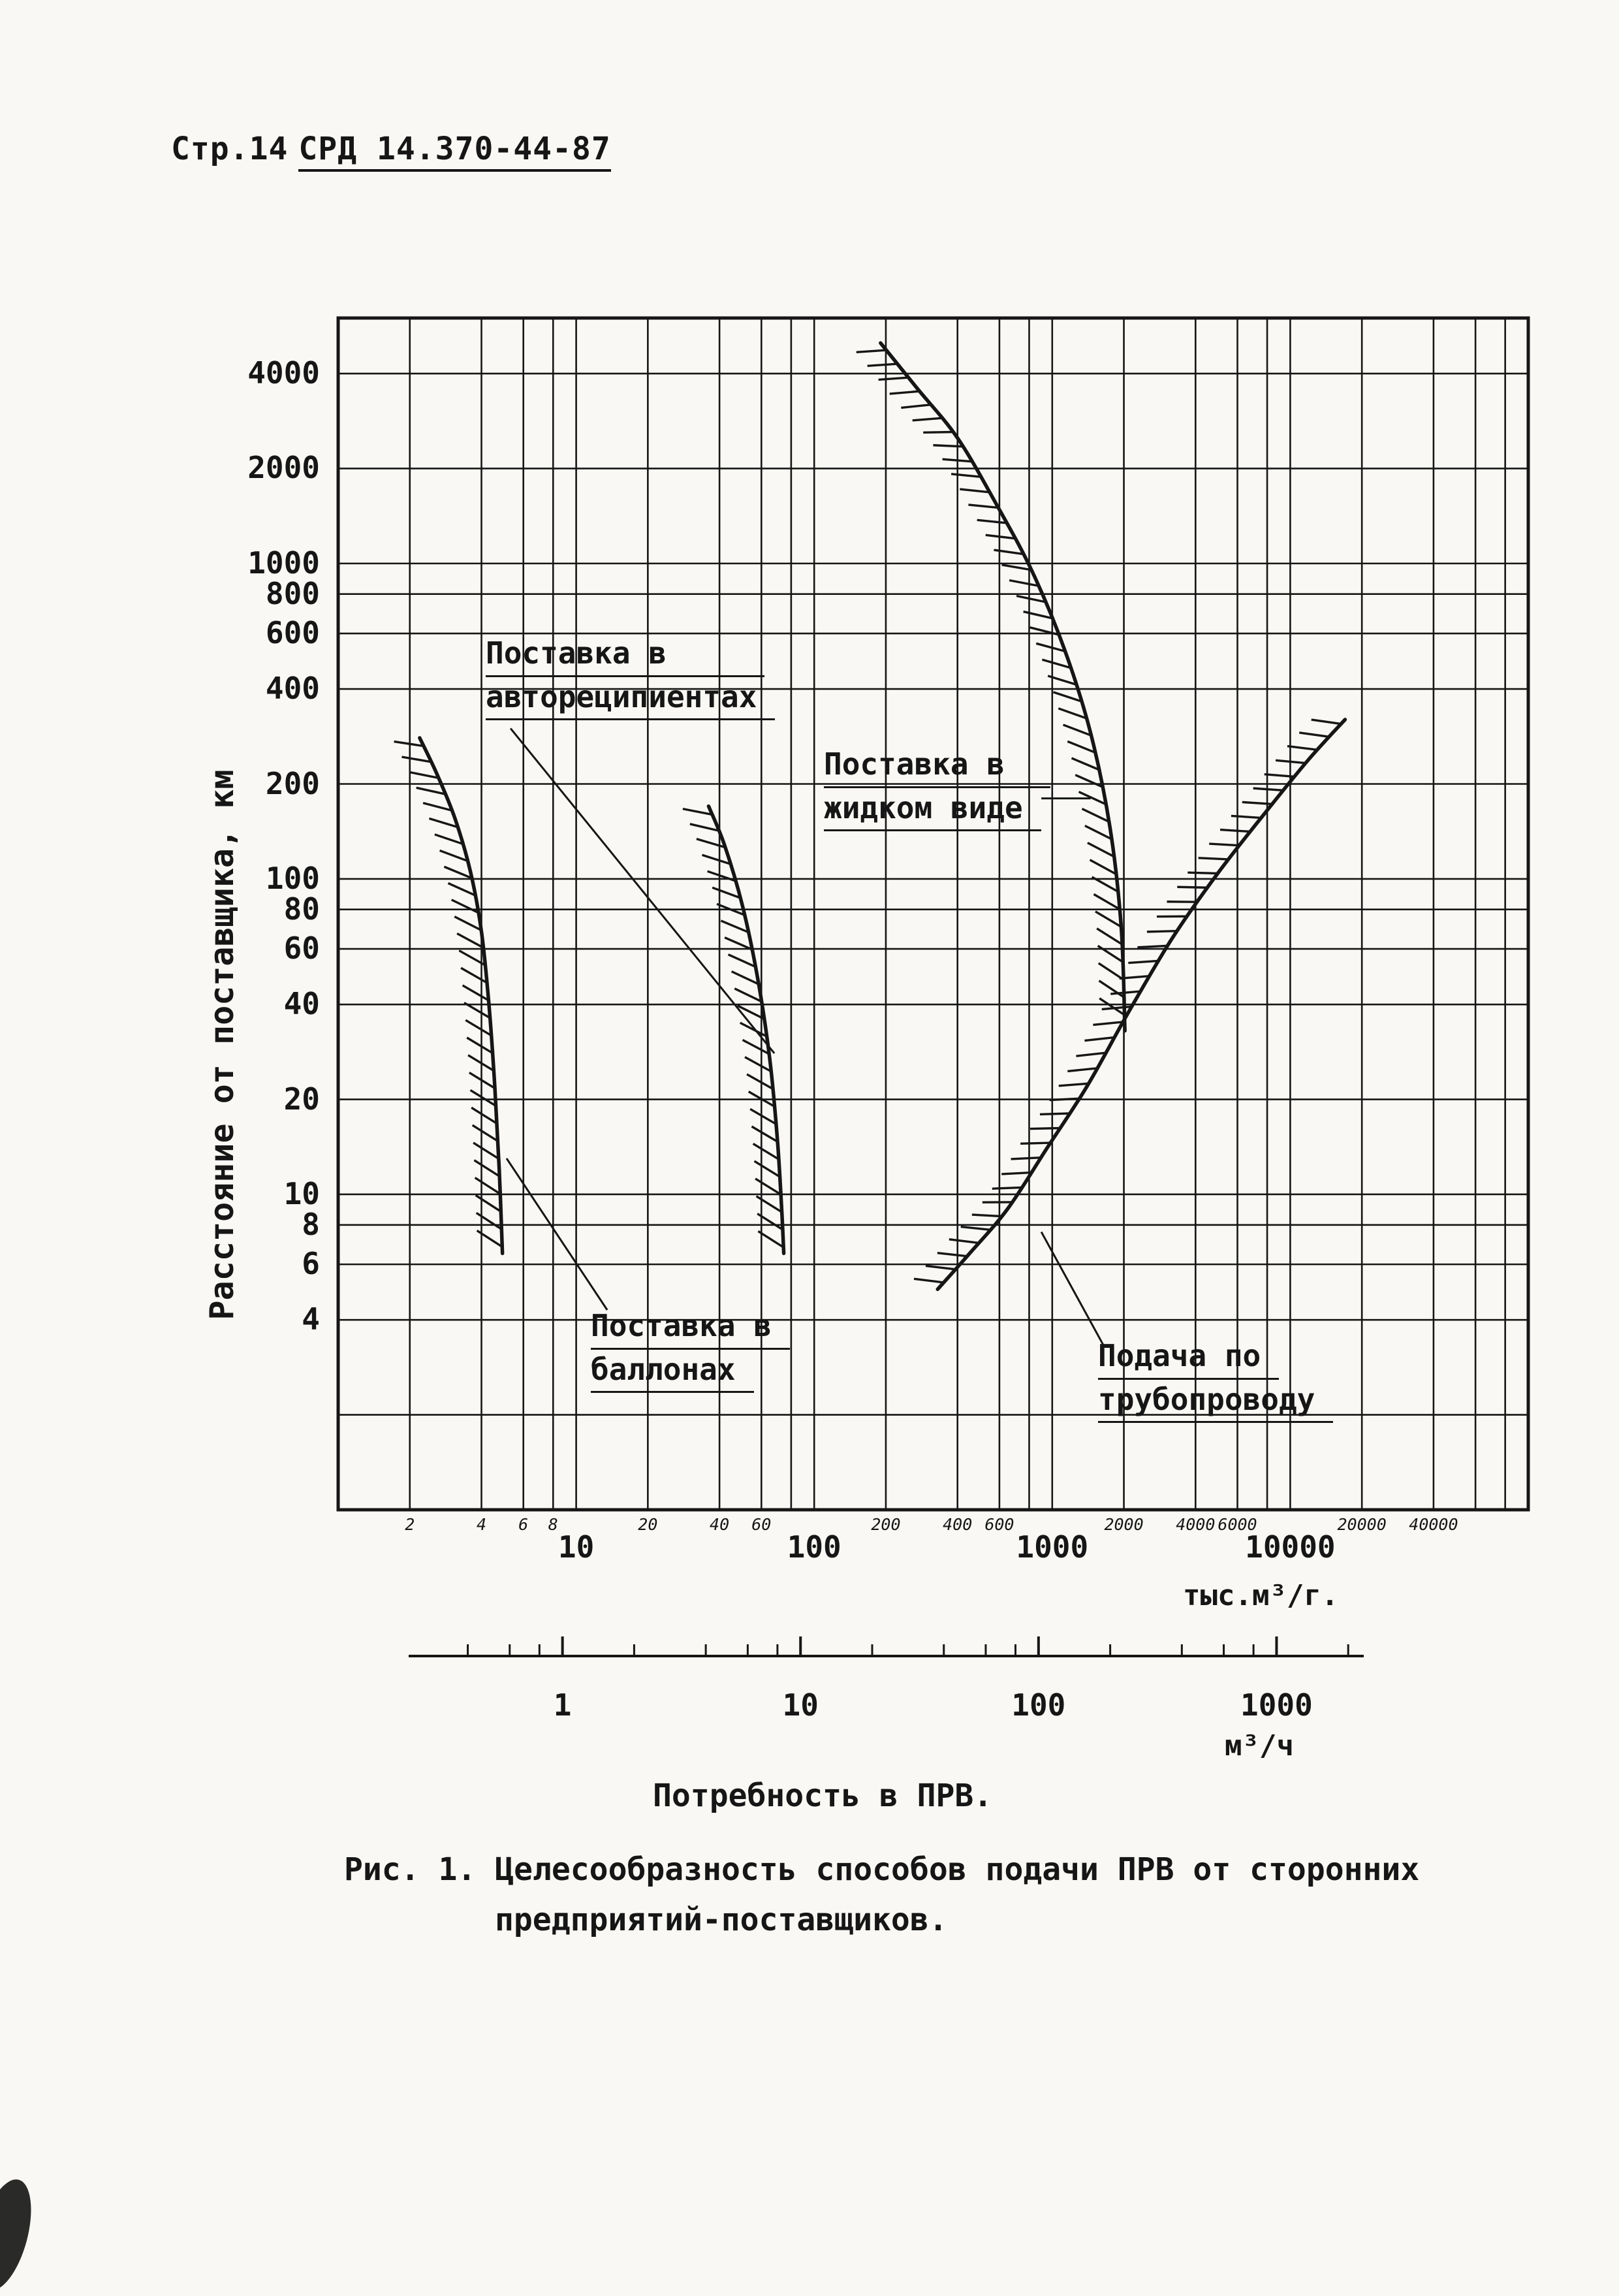  Describe the element at coordinates (630, 699) in the screenshot. I see `curve-label-line: автореципиентах` at that location.